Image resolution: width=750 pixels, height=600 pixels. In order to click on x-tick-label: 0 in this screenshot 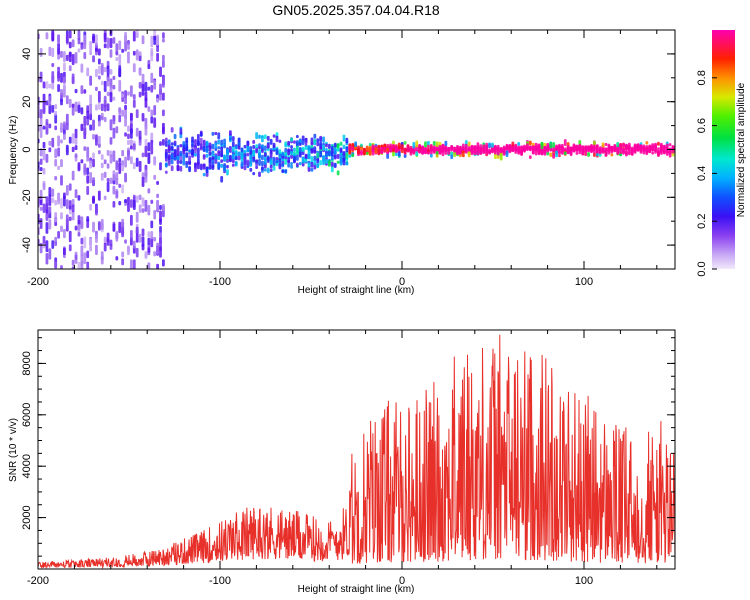, I will do `click(402, 581)`.